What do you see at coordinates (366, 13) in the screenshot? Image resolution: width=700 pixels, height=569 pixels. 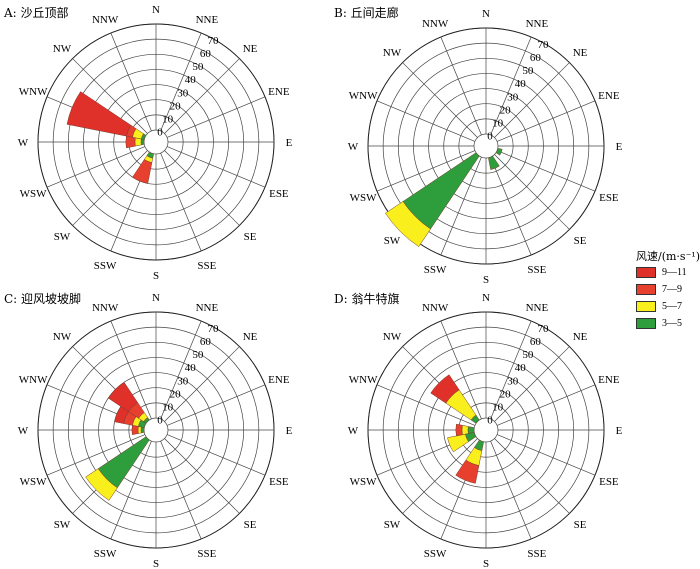 I see `plot-title-b: B: 丘间走廊` at bounding box center [366, 13].